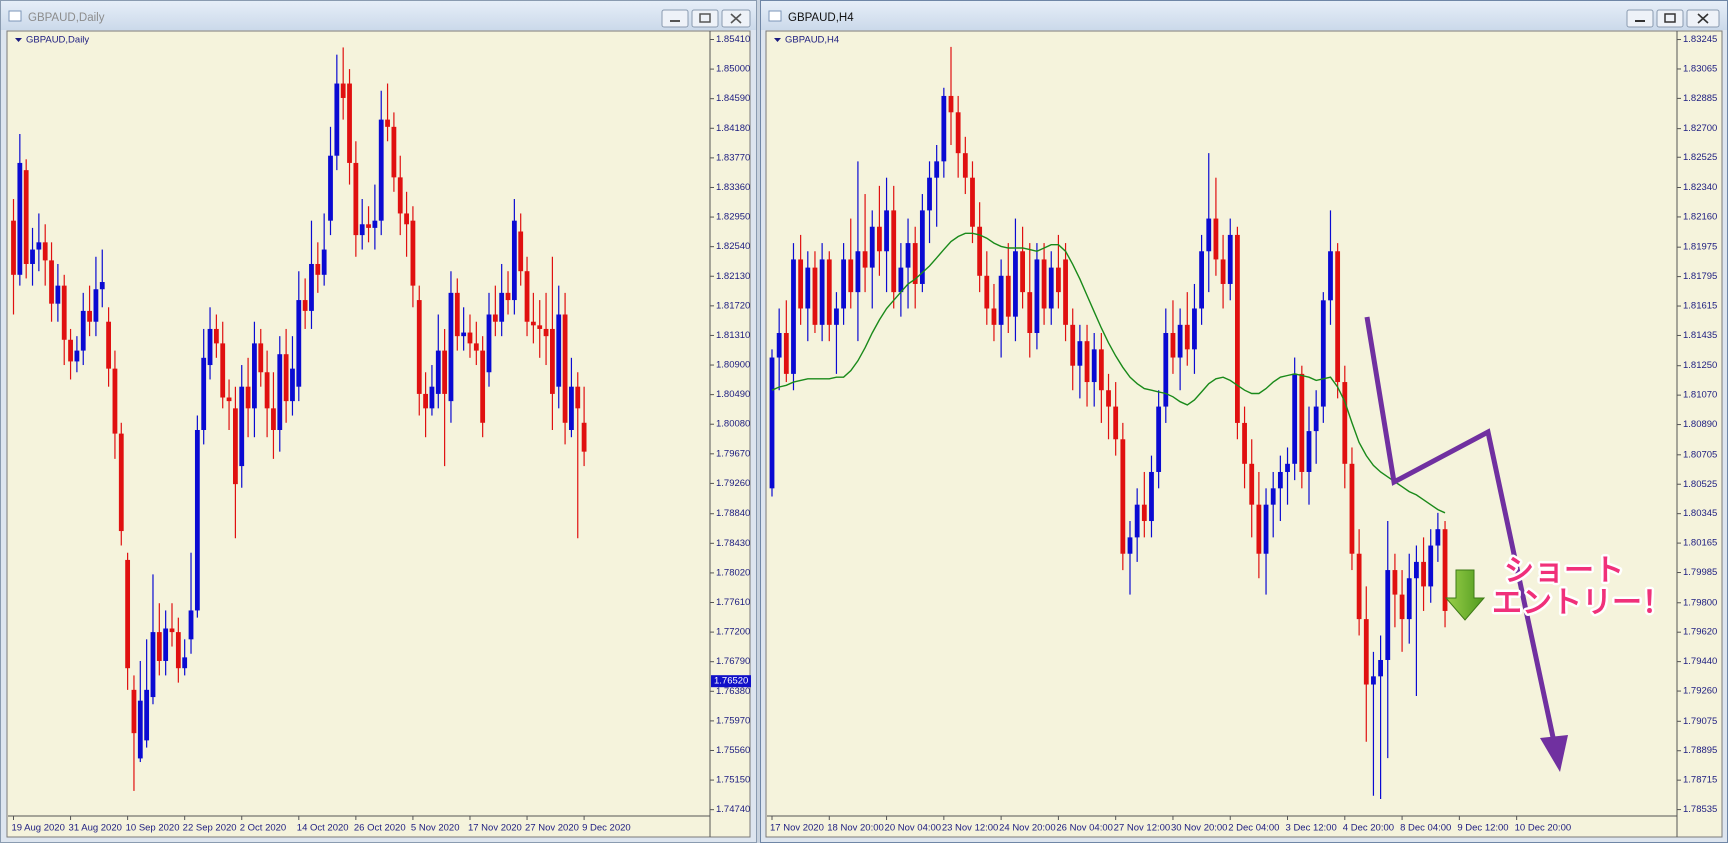  What do you see at coordinates (1700, 602) in the screenshot?
I see `y-tick-label: 1.79800` at bounding box center [1700, 602].